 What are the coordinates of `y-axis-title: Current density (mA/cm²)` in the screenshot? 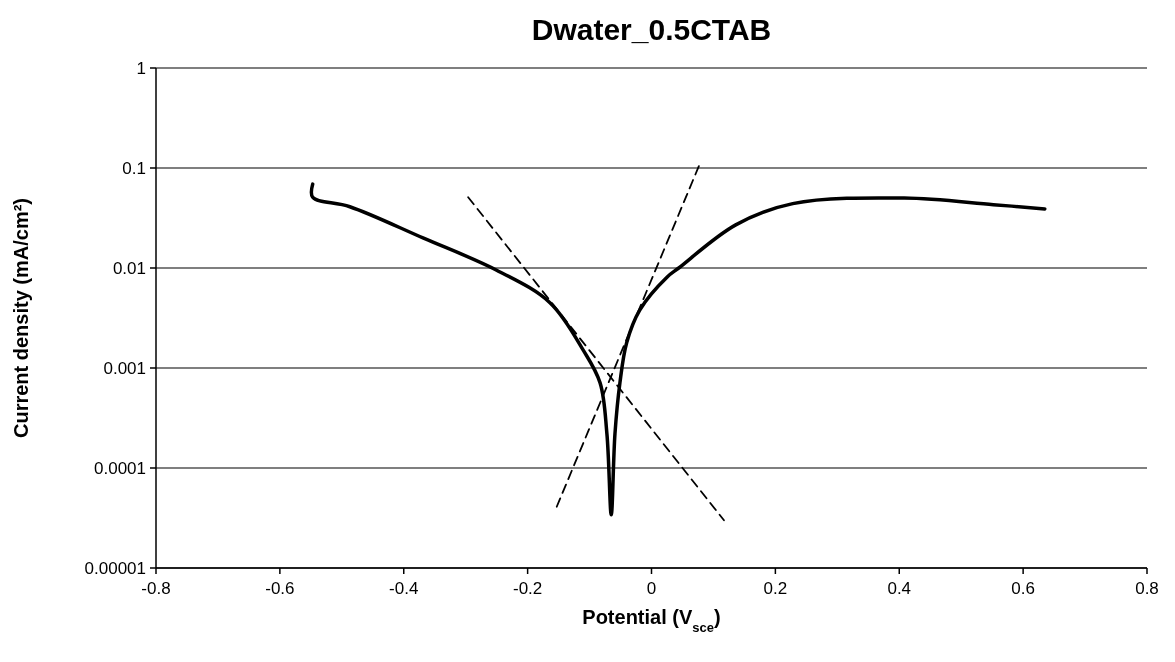 It's located at (21, 318).